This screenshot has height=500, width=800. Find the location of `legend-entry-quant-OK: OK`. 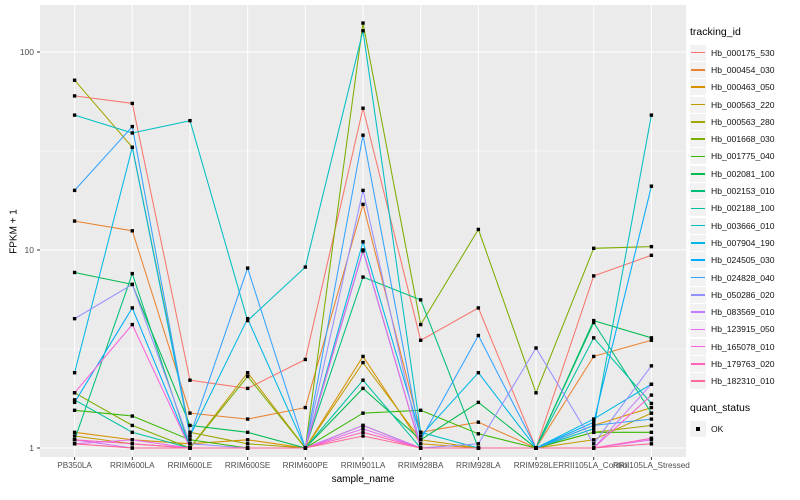

legend-entry-quant-OK: OK is located at coordinates (745, 428).